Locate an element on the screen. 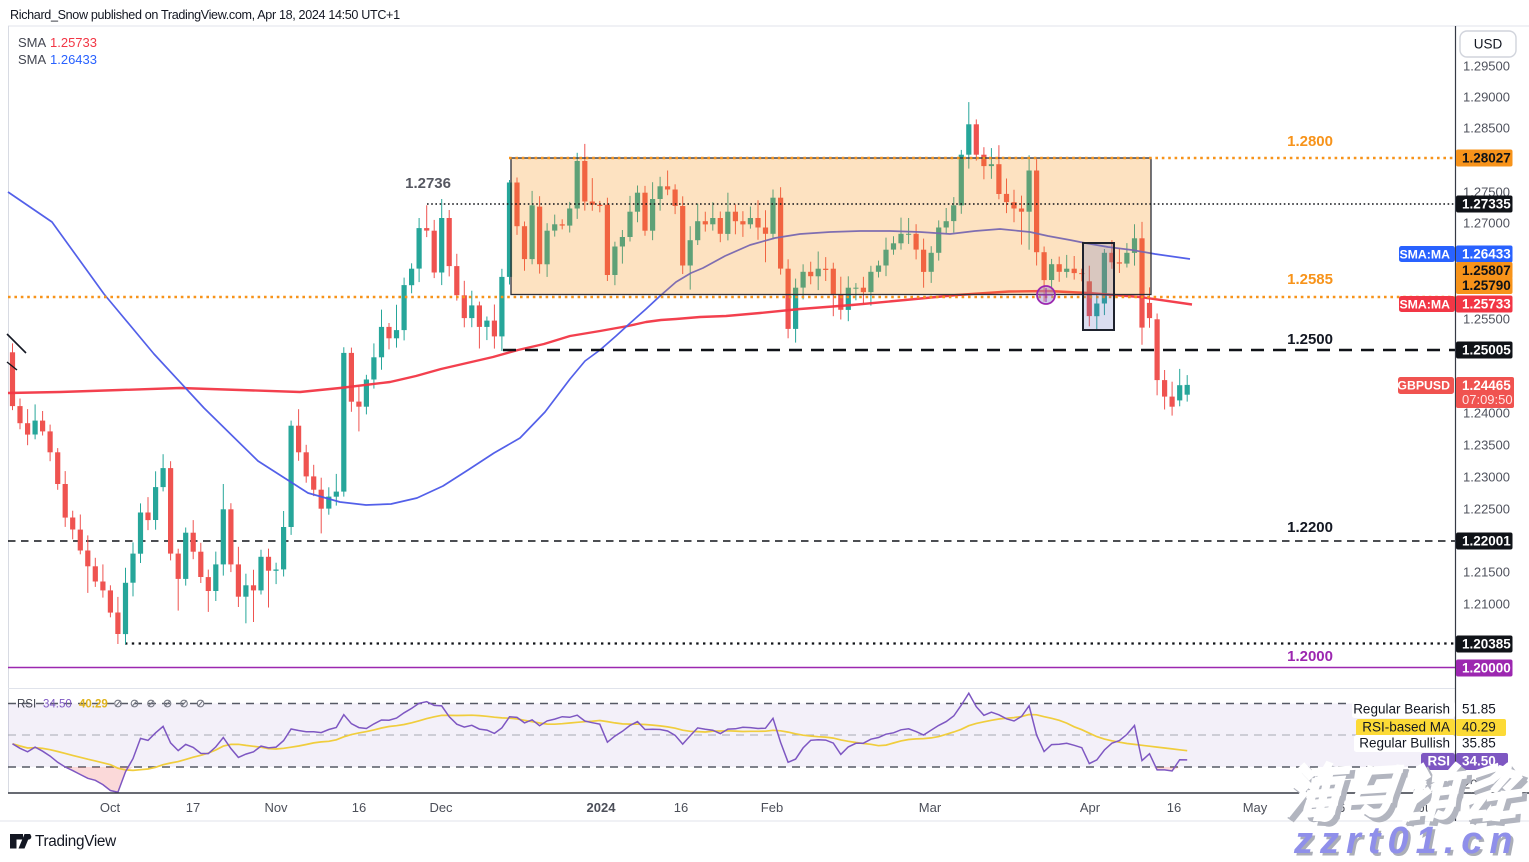 This screenshot has width=1529, height=862. svg-text: Apr is located at coordinates (1090, 807).